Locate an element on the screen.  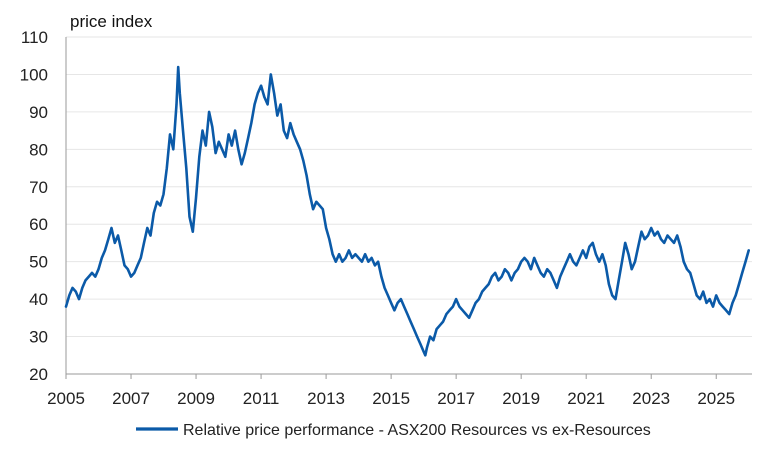
x-tick-label-2013: 2013 is located at coordinates (326, 398).